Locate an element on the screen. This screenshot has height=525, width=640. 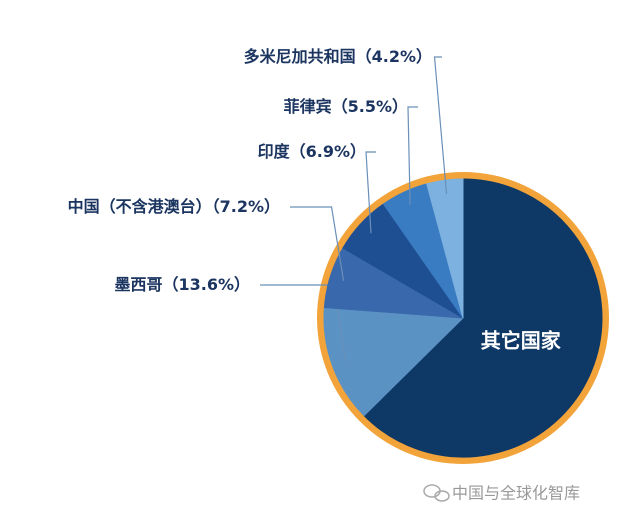
slice-label: 墨西哥（13.6%） is located at coordinates (182, 284).